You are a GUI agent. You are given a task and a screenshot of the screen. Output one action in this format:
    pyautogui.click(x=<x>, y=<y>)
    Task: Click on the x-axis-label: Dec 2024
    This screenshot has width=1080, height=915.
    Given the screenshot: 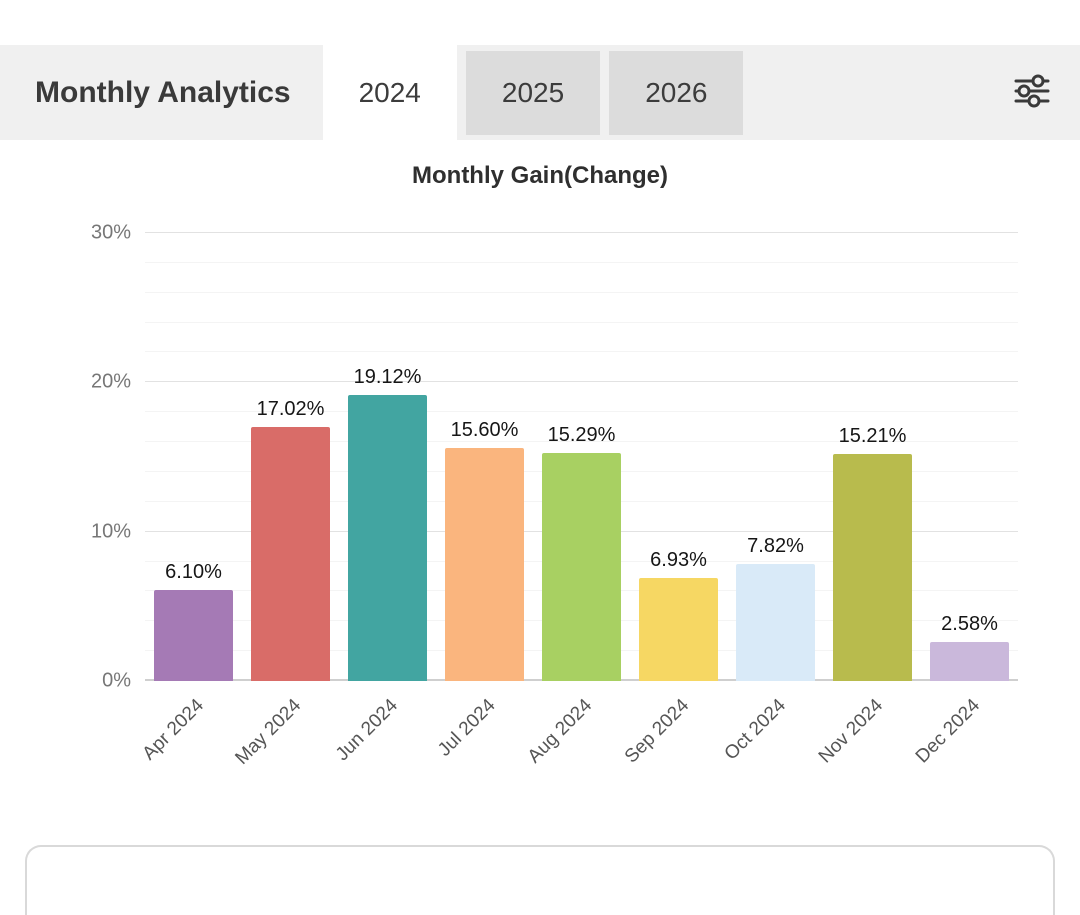 What is the action you would take?
    pyautogui.click(x=948, y=731)
    